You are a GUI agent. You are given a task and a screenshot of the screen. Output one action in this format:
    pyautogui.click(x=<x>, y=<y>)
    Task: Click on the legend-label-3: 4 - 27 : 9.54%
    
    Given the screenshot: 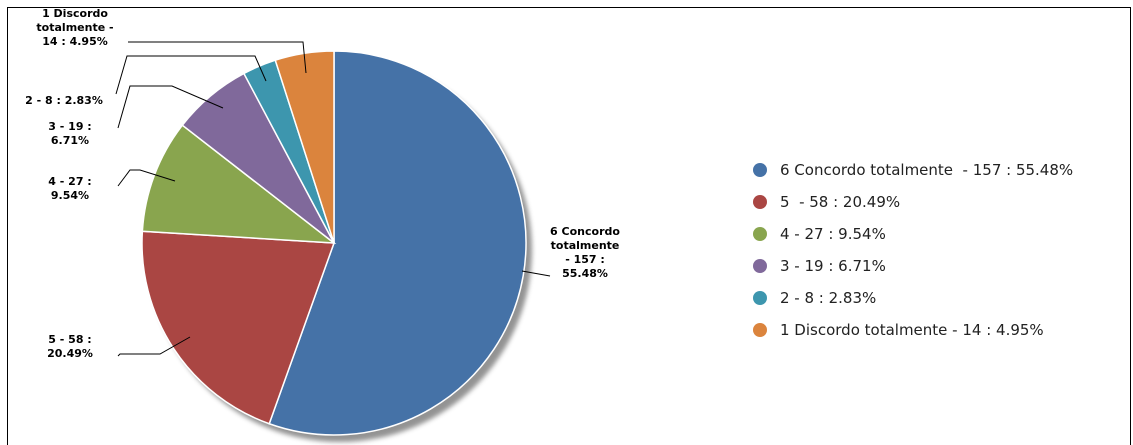 What is the action you would take?
    pyautogui.click(x=833, y=234)
    